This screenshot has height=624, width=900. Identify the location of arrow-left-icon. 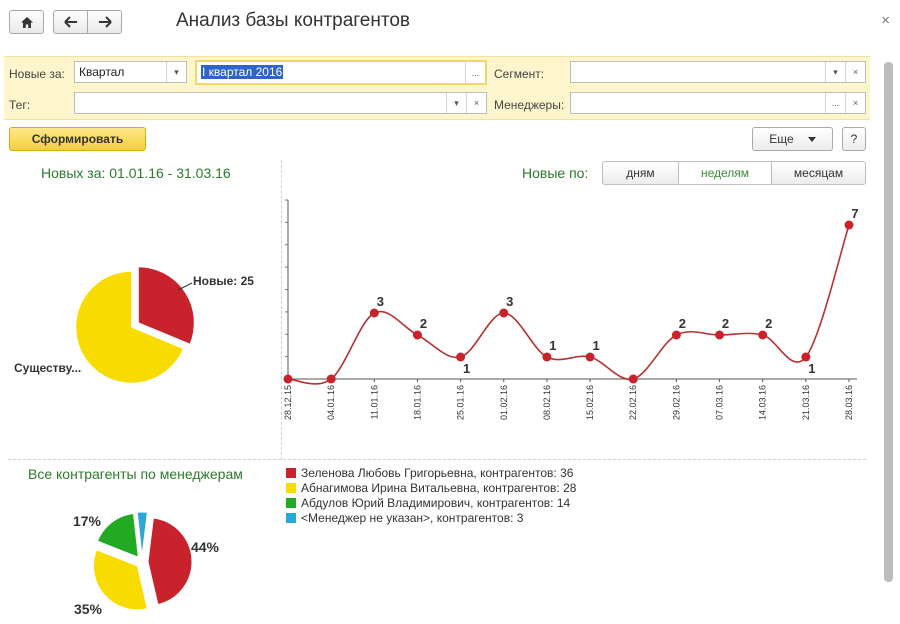
(70, 22).